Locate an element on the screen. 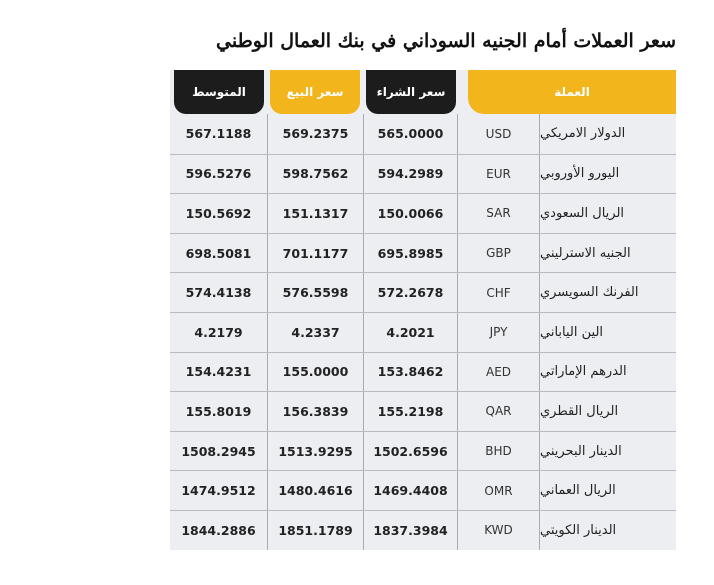  buy-cell: 1469.4408 is located at coordinates (411, 490).